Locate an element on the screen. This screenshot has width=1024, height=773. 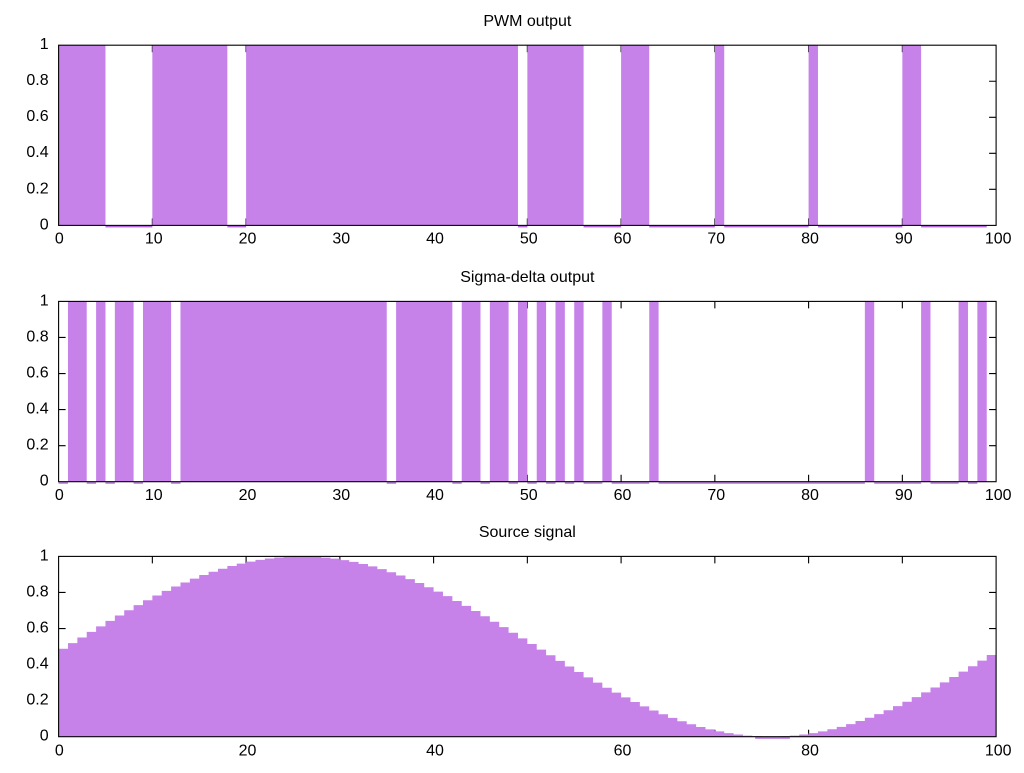
svg-text: PWM output is located at coordinates (527, 21).